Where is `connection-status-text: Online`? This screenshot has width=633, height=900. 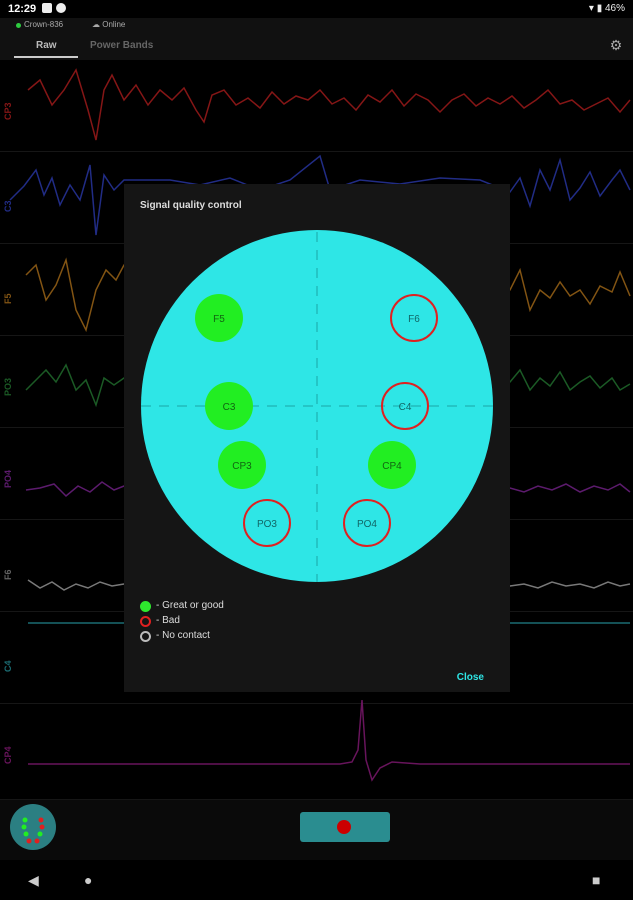 connection-status-text: Online is located at coordinates (114, 24).